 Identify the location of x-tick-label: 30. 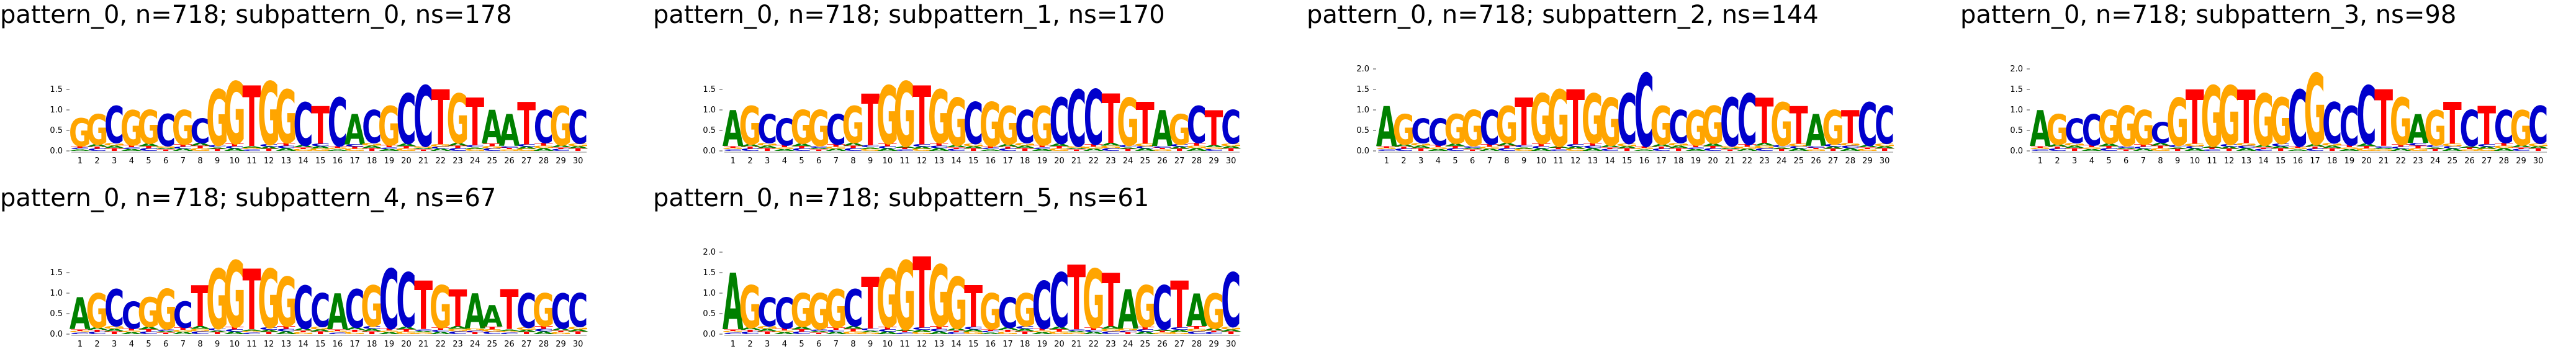
(1231, 161).